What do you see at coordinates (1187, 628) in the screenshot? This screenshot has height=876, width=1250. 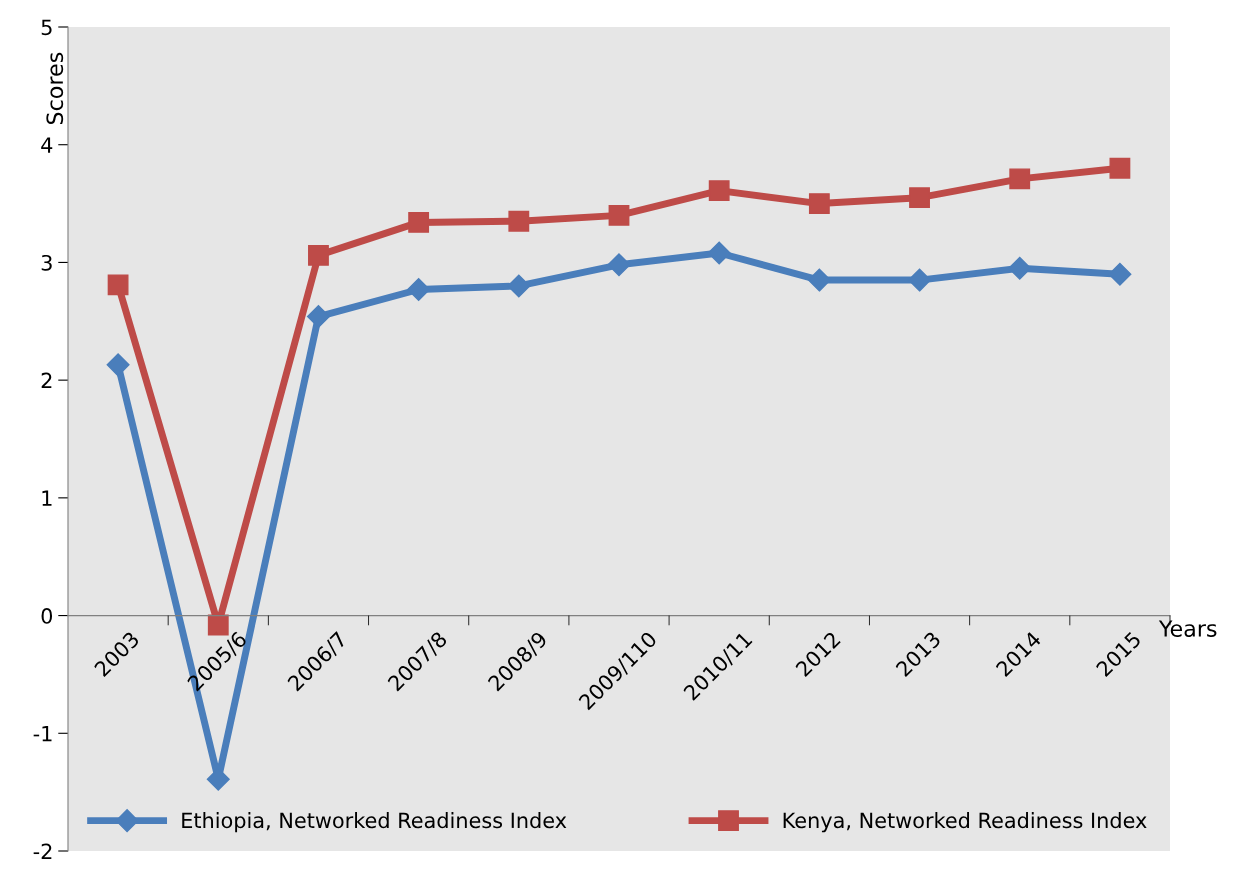 I see `x-axis-title: Years` at bounding box center [1187, 628].